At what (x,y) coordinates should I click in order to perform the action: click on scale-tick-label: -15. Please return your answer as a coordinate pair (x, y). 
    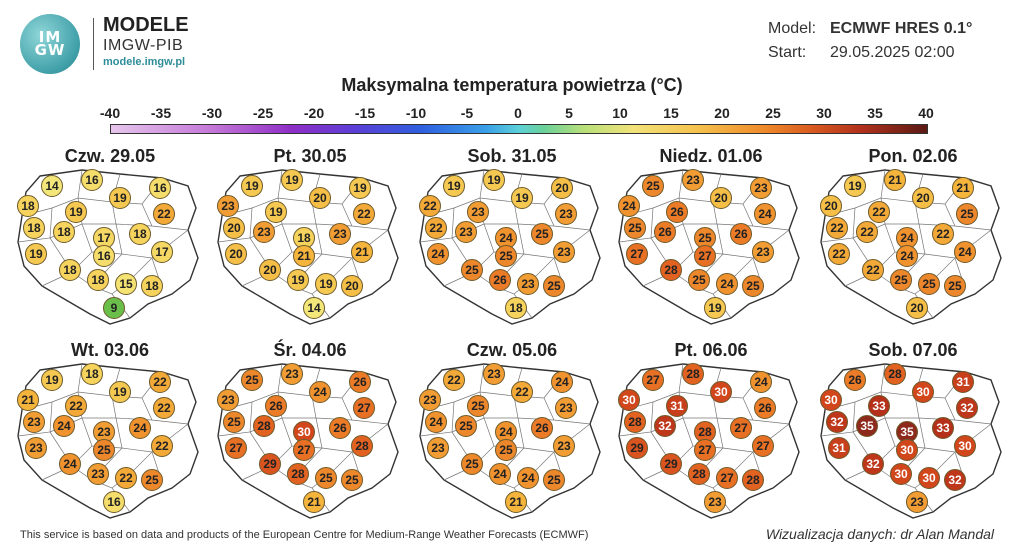
    Looking at the image, I should click on (365, 113).